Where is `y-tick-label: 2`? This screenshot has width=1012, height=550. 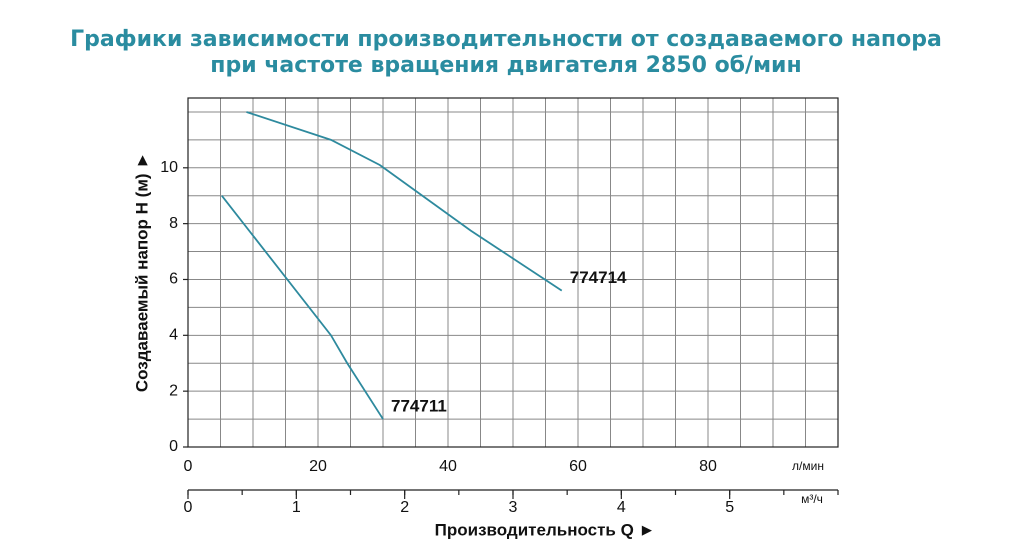 y-tick-label: 2 is located at coordinates (173, 390).